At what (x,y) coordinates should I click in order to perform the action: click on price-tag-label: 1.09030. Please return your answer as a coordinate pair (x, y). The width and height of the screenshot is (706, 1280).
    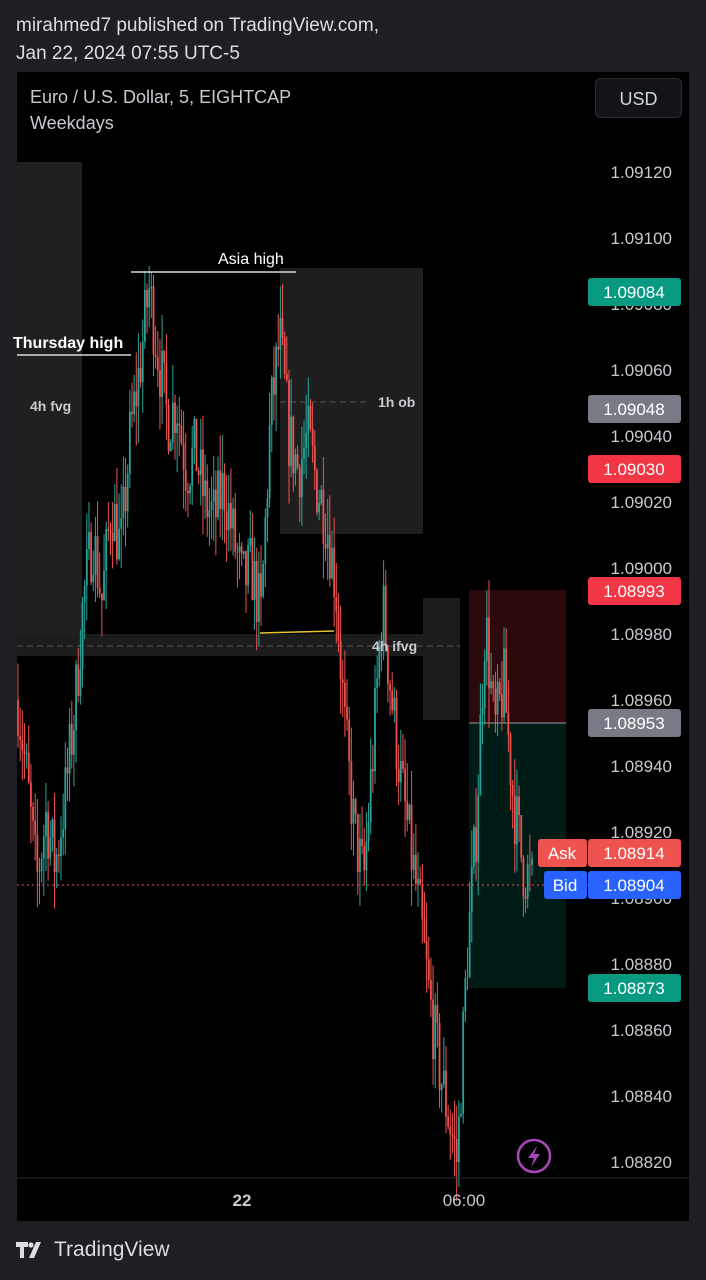
    Looking at the image, I should click on (633, 469).